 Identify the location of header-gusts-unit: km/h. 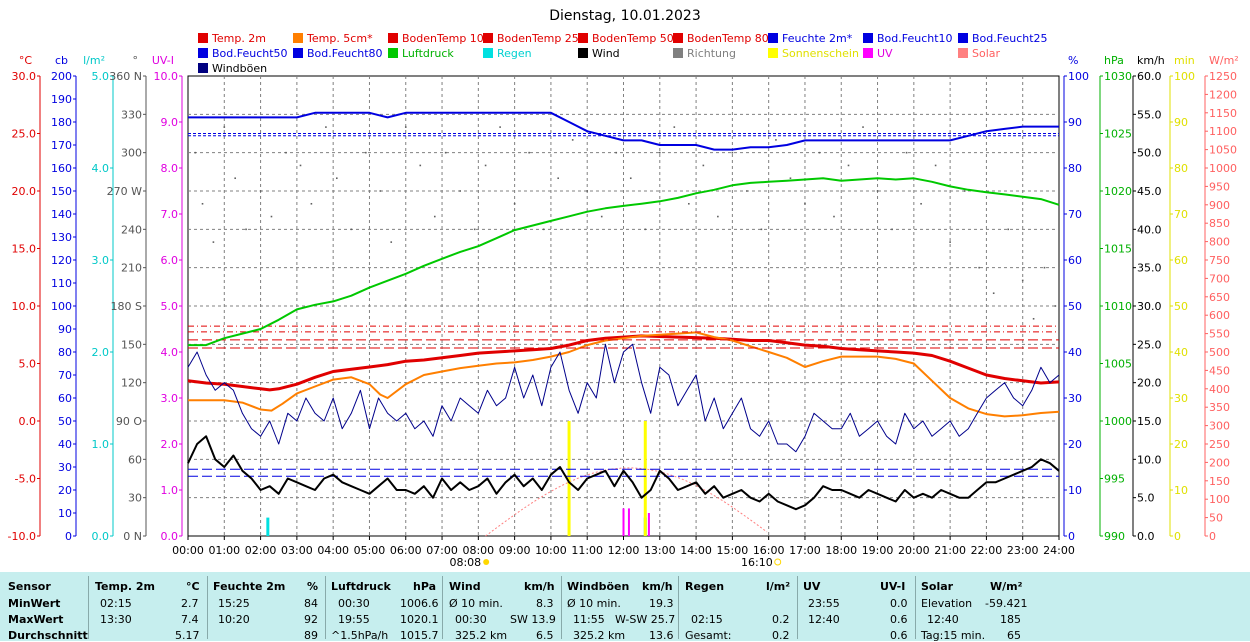
(657, 586).